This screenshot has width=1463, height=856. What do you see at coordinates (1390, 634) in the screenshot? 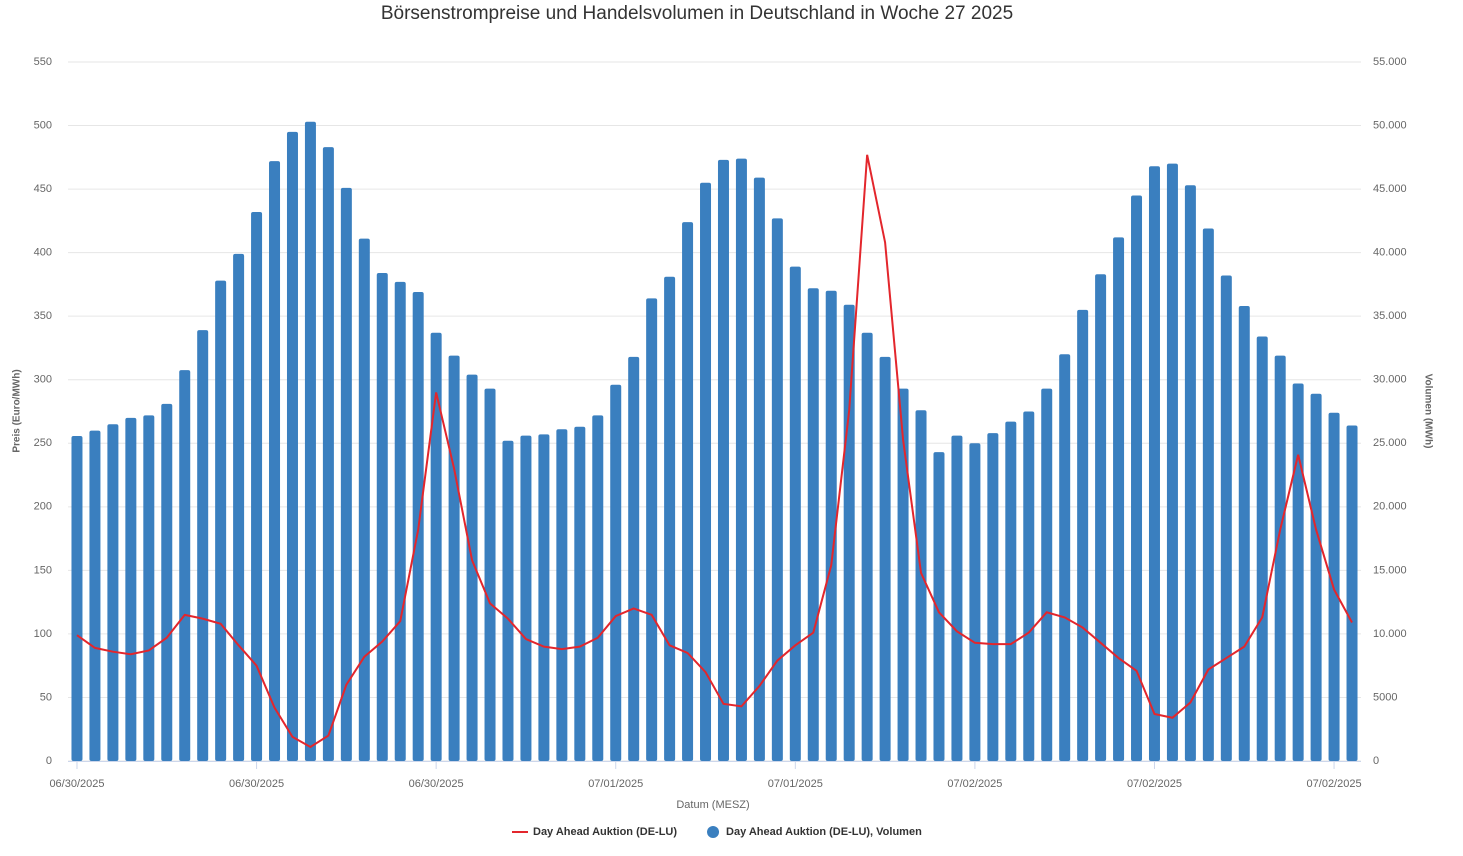
I see `y2-tick-label: 10.000` at bounding box center [1390, 634].